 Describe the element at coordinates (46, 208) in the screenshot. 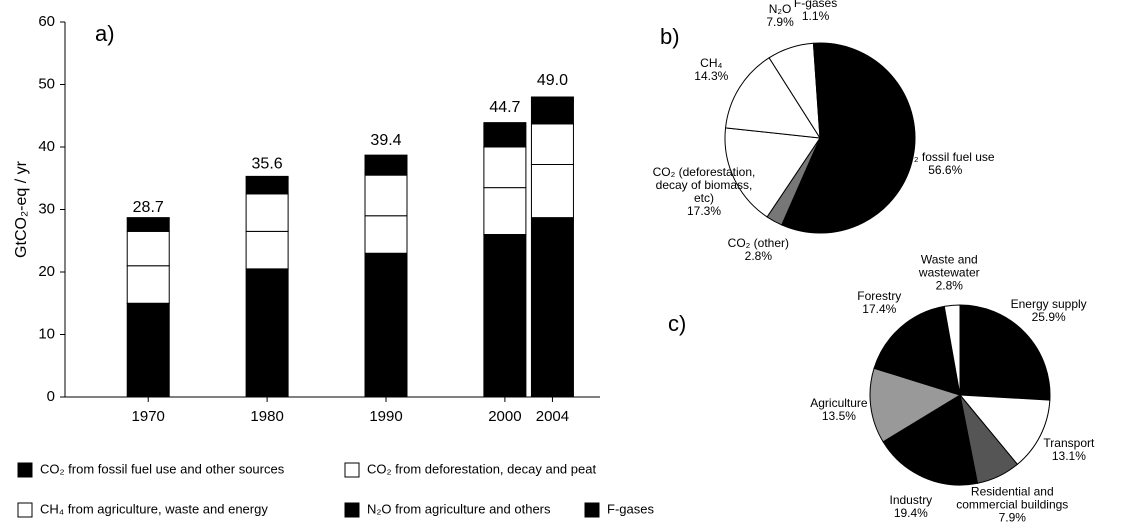

I see `y-tick-label: 30` at that location.